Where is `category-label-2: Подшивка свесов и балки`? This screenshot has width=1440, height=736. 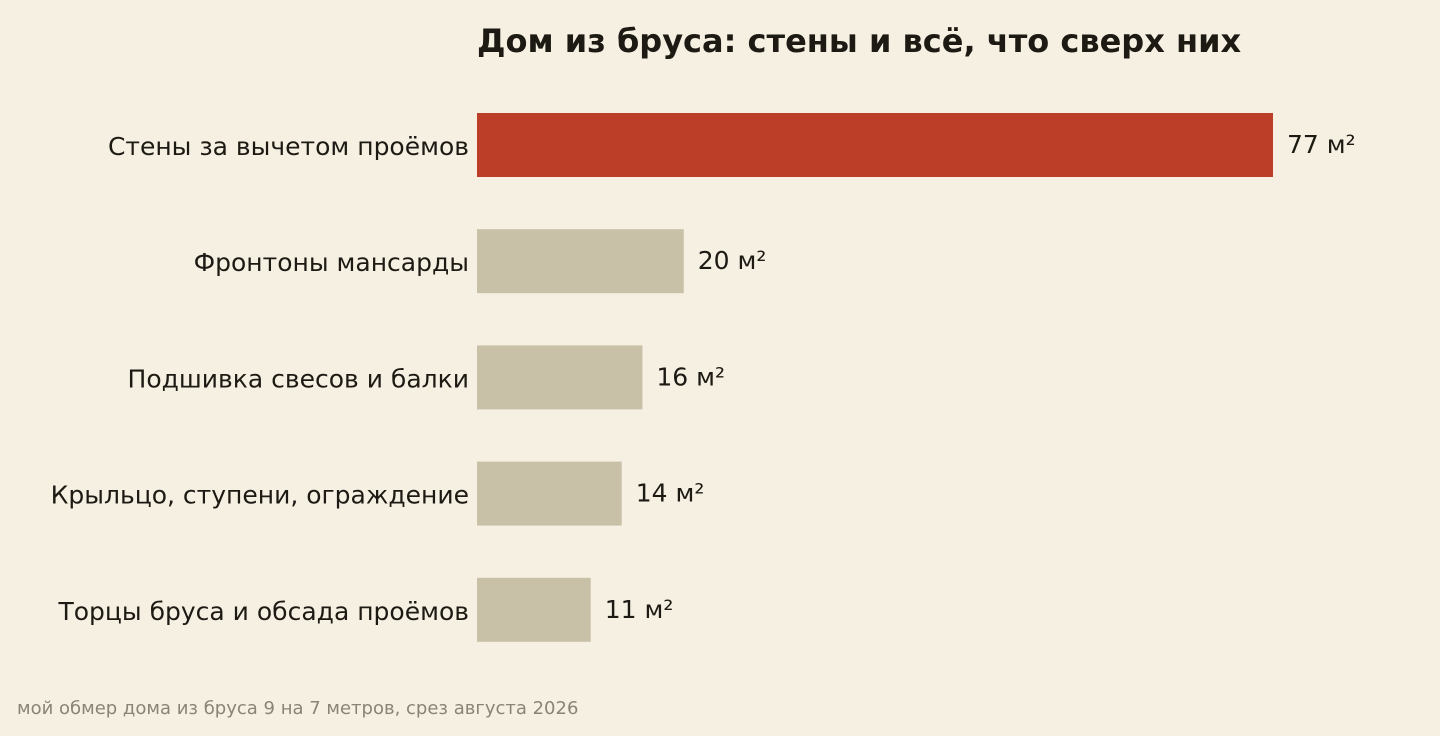
category-label-2: Подшивка свесов и балки is located at coordinates (298, 378).